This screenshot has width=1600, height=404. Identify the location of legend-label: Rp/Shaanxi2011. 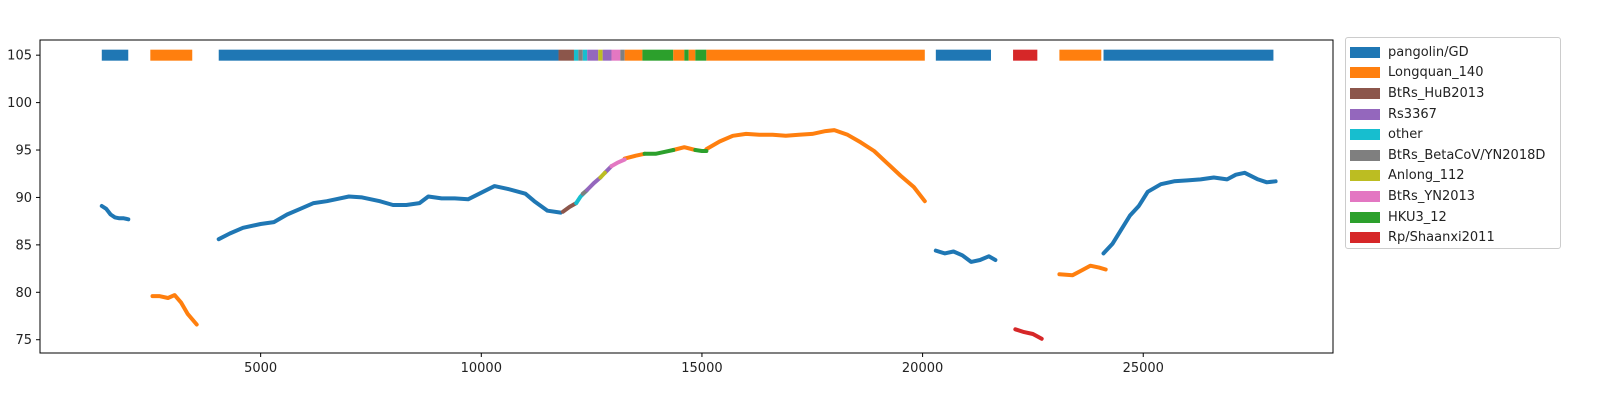
(1441, 238).